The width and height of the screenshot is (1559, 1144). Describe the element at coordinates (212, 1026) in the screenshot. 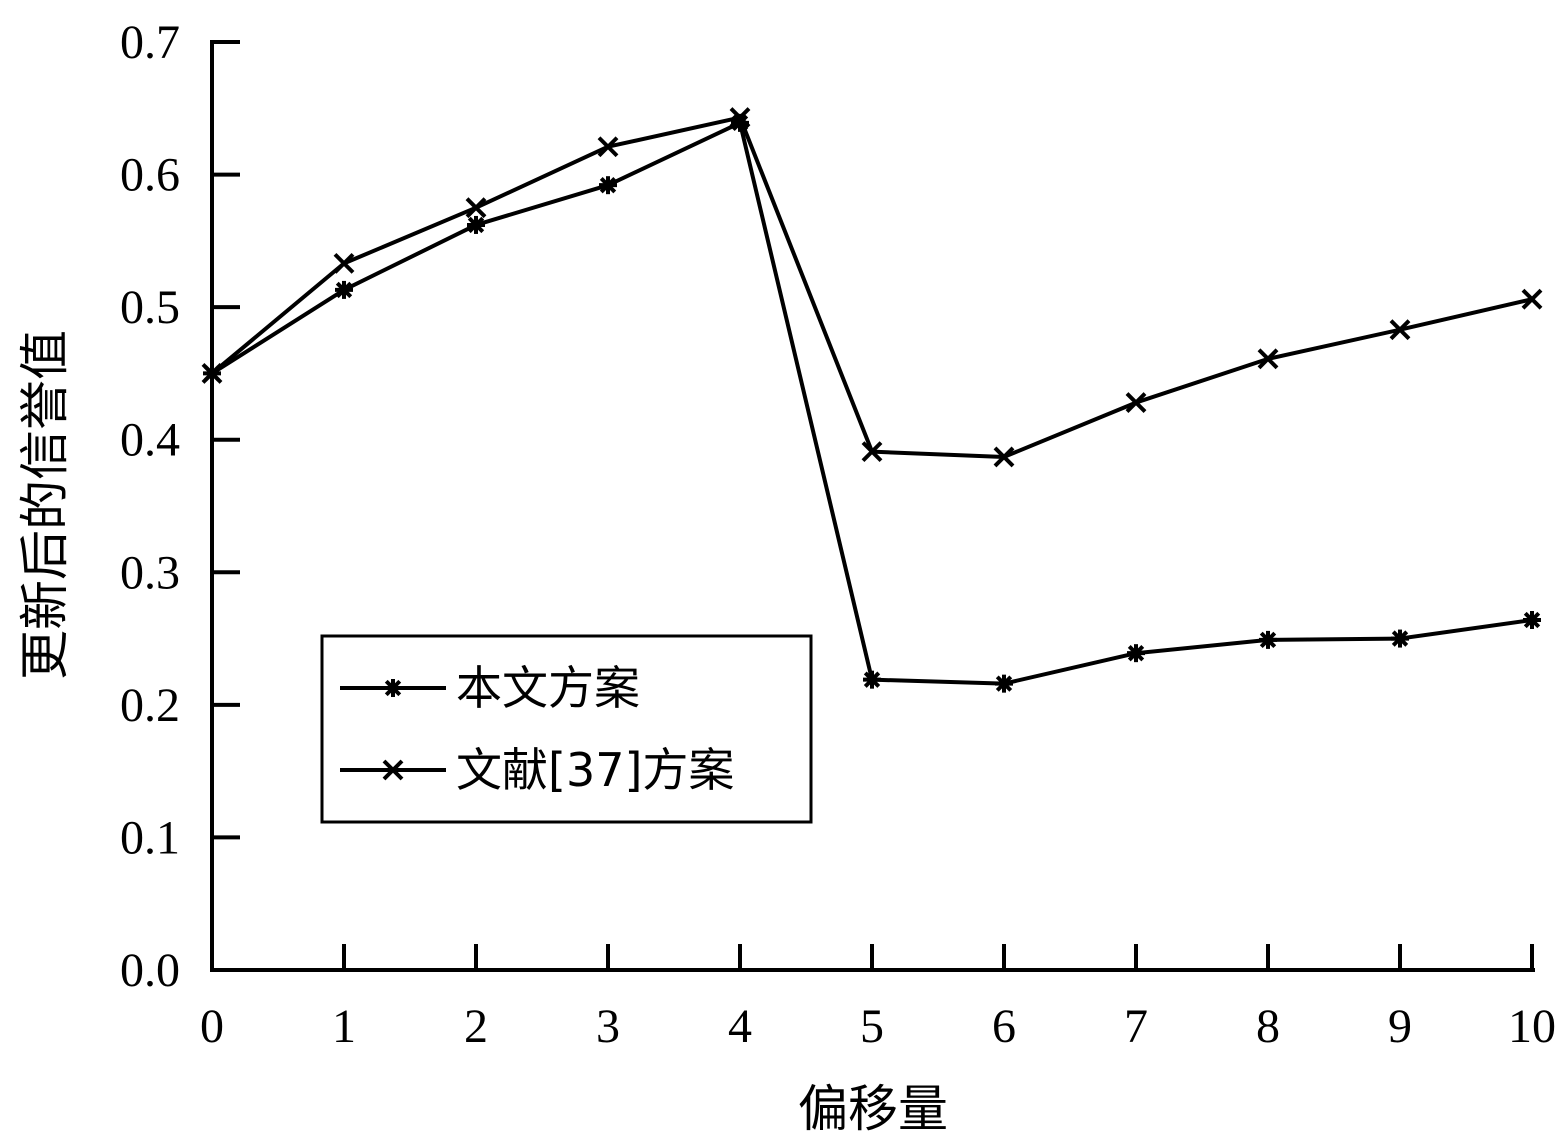

I see `x-tick-label: 0` at that location.